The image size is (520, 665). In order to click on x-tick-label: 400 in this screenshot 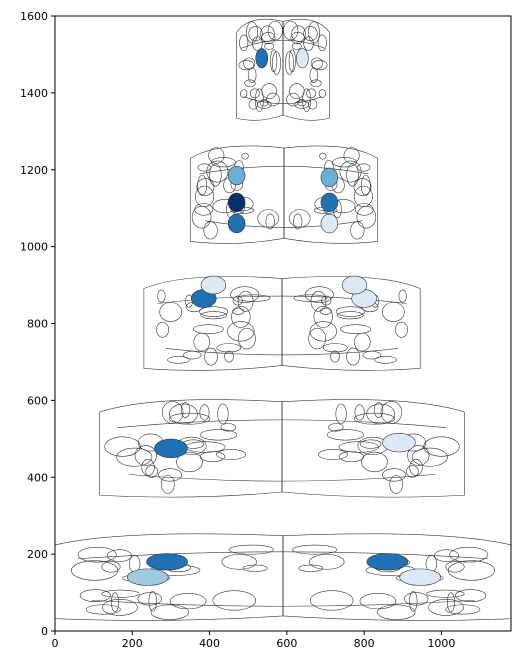, I will do `click(209, 643)`.